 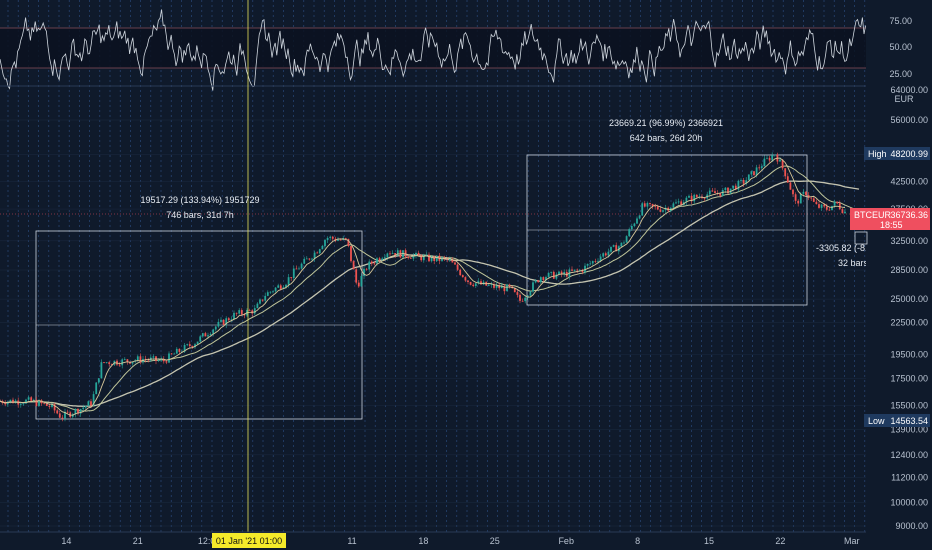 I want to click on price-tick-label: 22500.00, so click(x=909, y=323).